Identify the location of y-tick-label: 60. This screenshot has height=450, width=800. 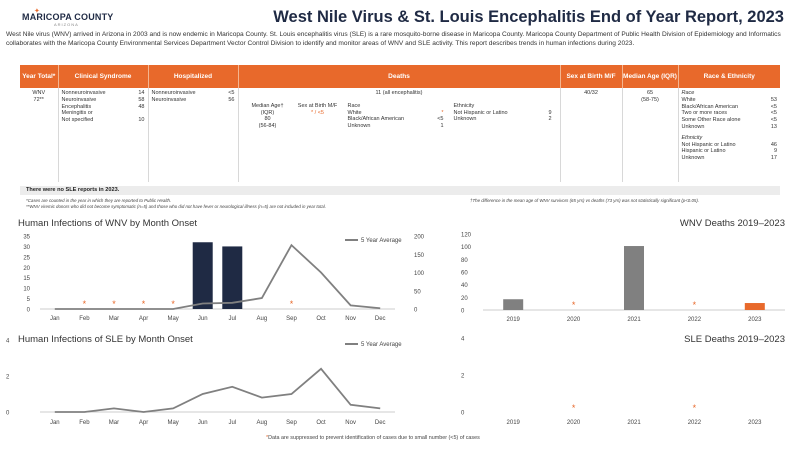
(464, 274).